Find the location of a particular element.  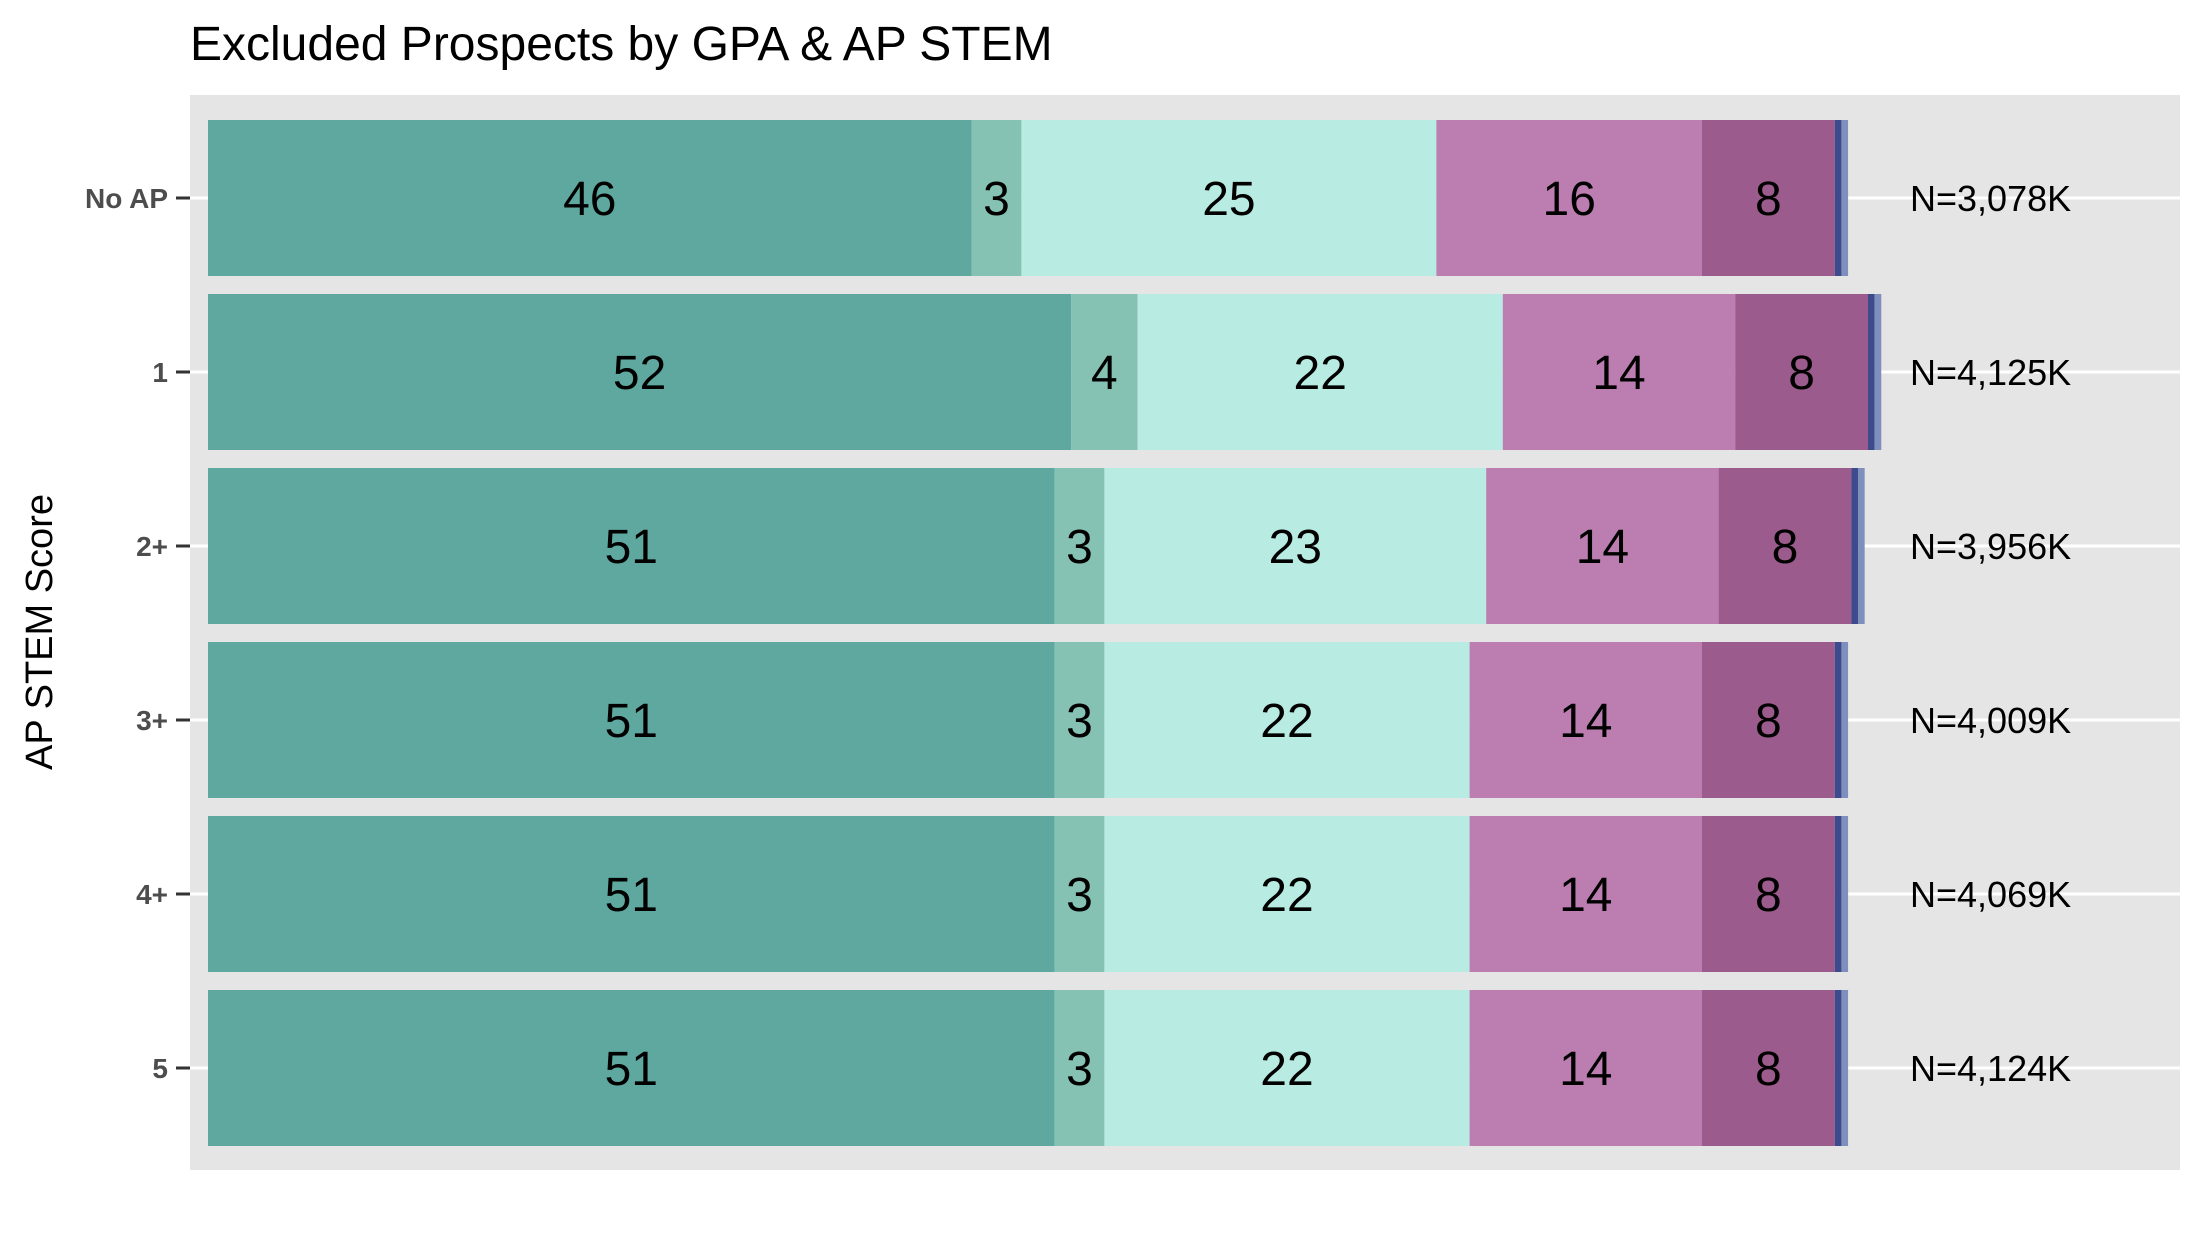

bar-value-label: 23 is located at coordinates (1295, 547).